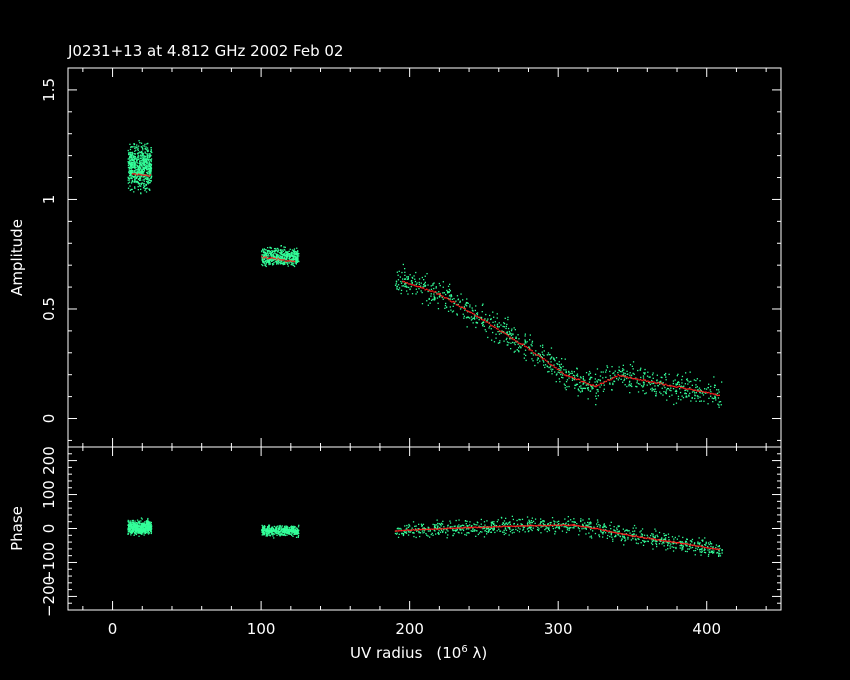 The width and height of the screenshot is (850, 680). I want to click on x-axis-label-unit: (10, so click(448, 653).